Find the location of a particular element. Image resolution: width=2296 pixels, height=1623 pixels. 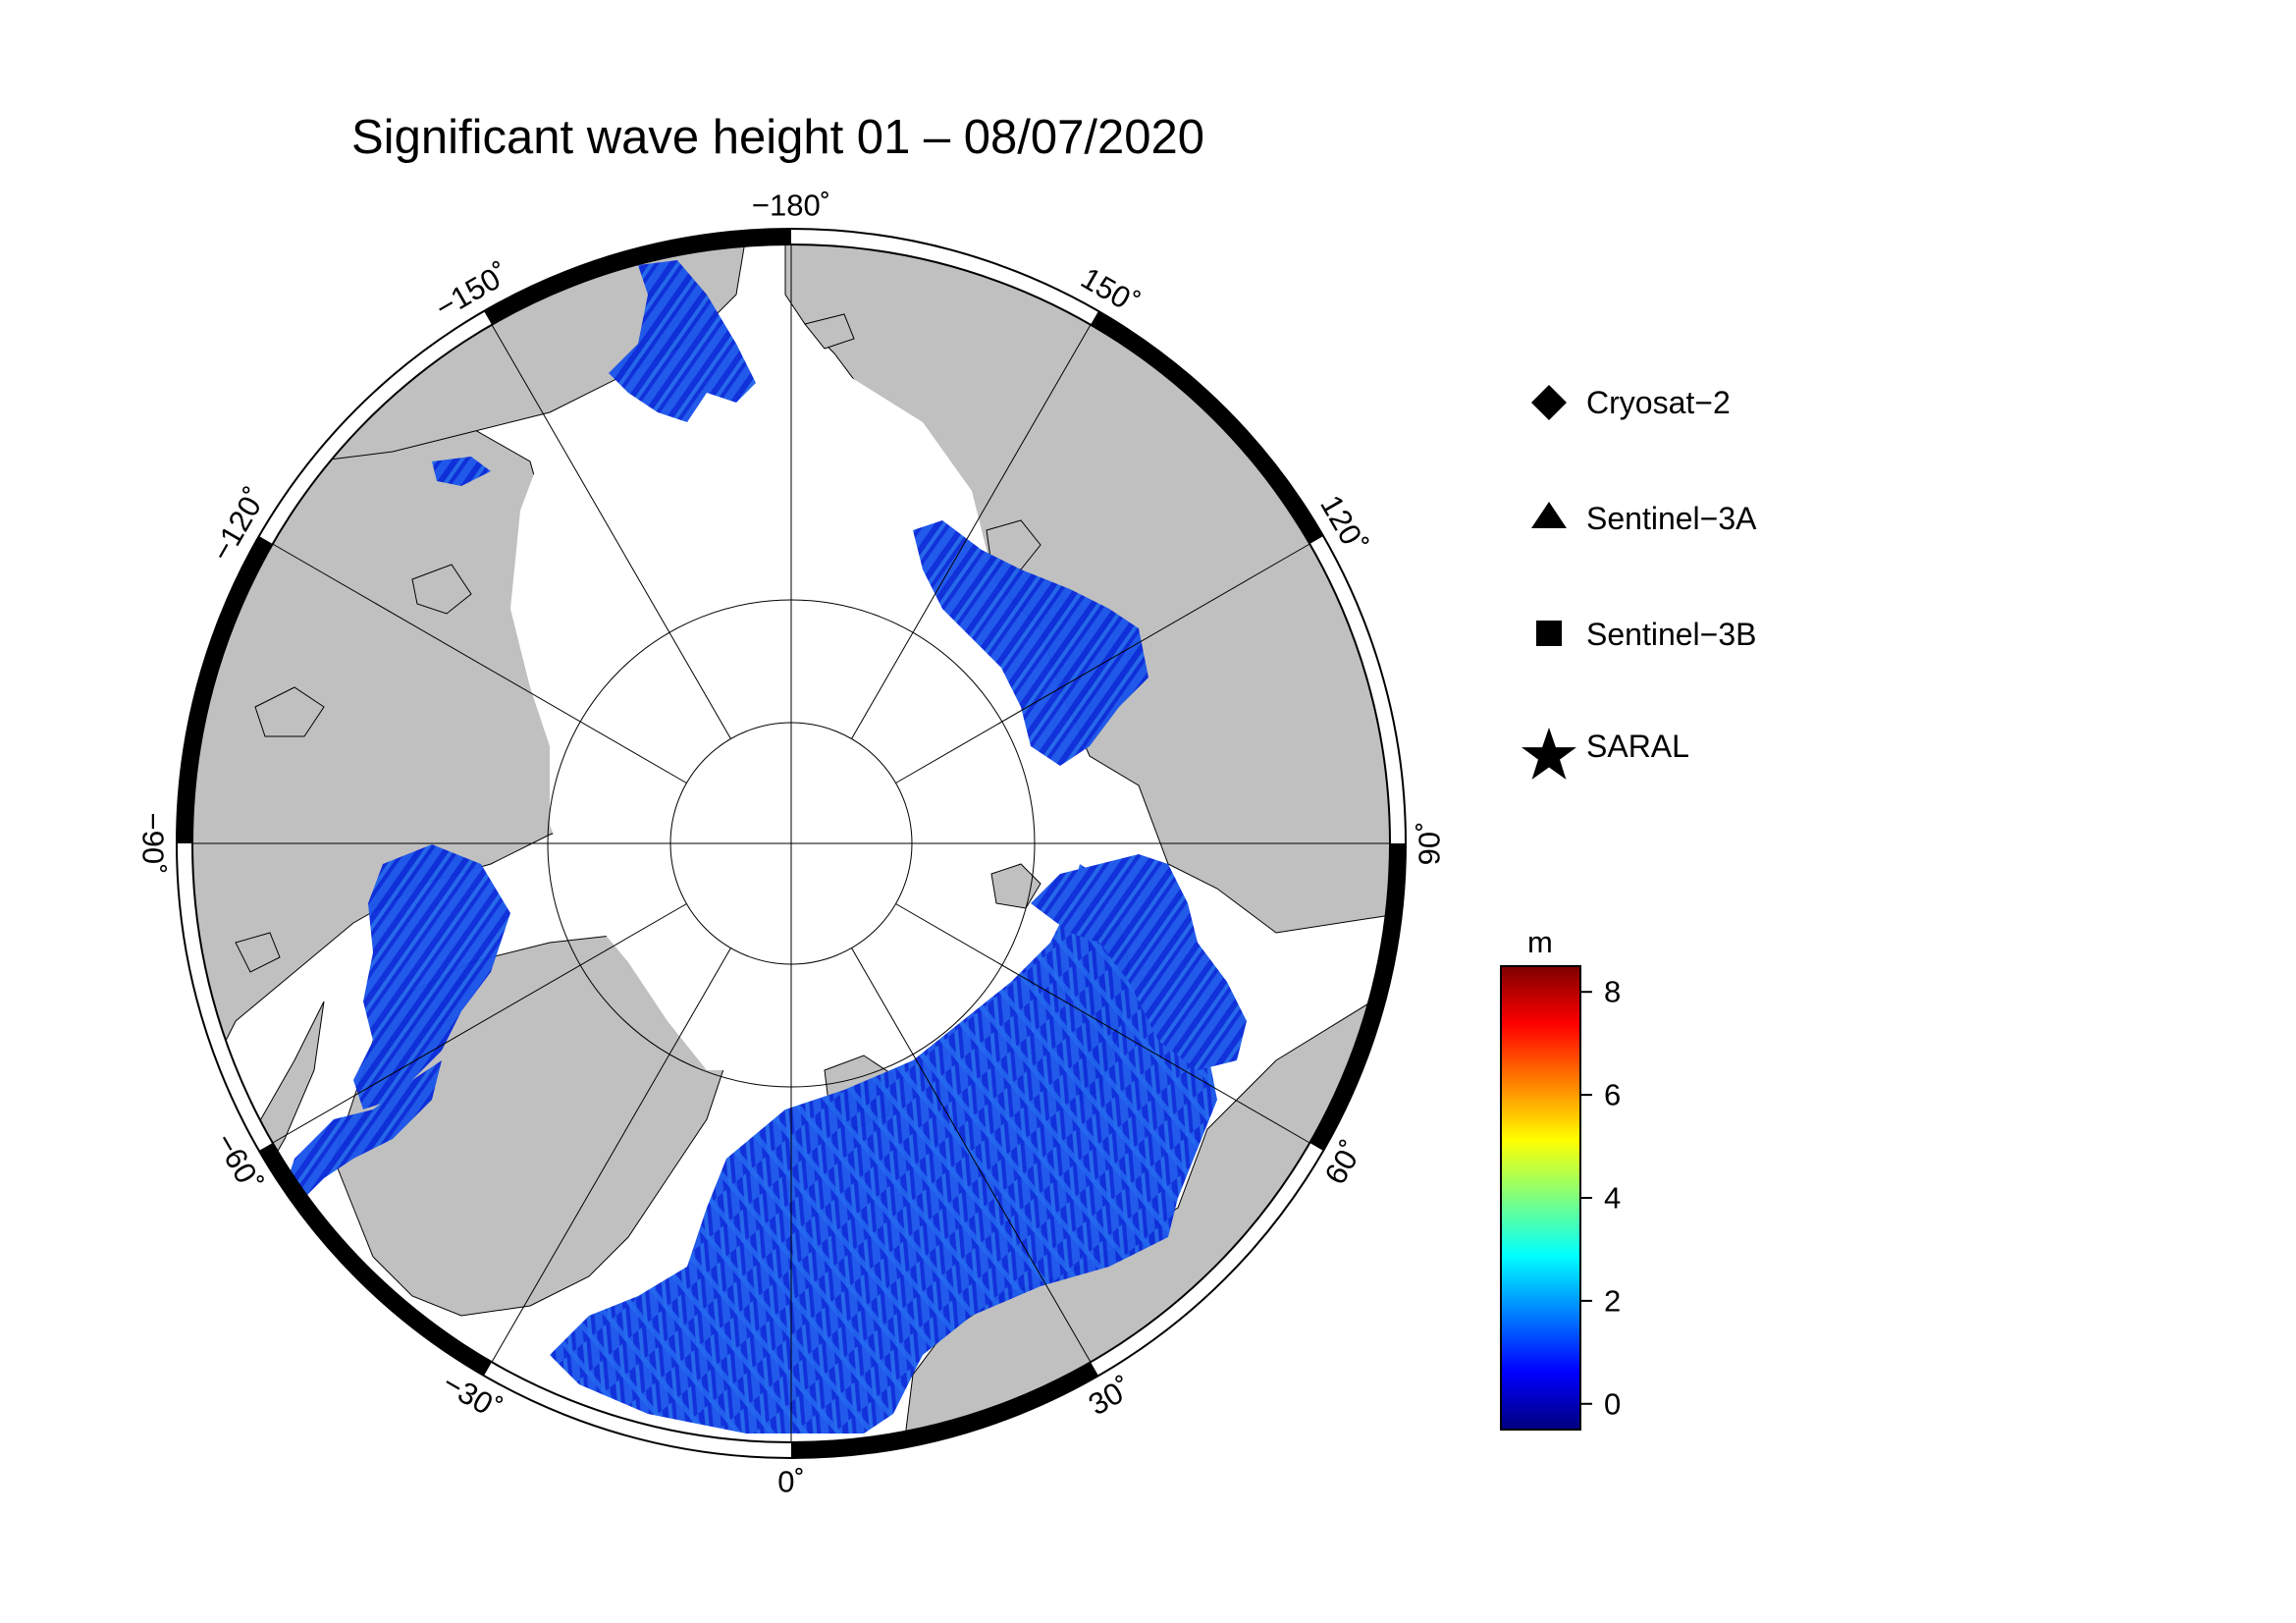

longitude-label: 120˚ is located at coordinates (1343, 524).